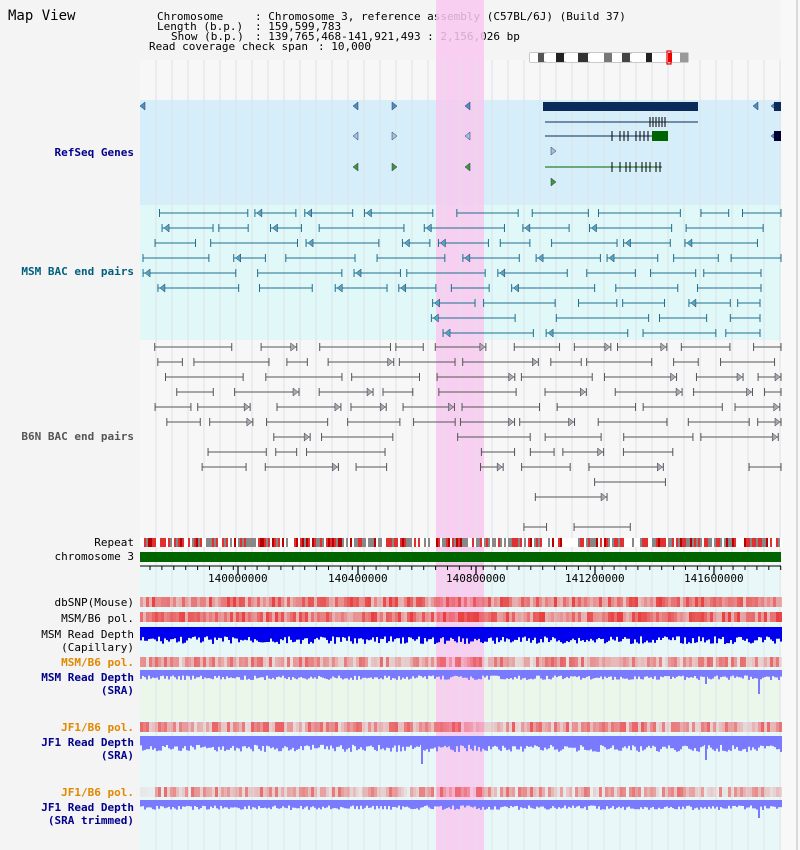  Describe the element at coordinates (200, 26) in the screenshot. I see `length-key: Length (b.p.)` at that location.